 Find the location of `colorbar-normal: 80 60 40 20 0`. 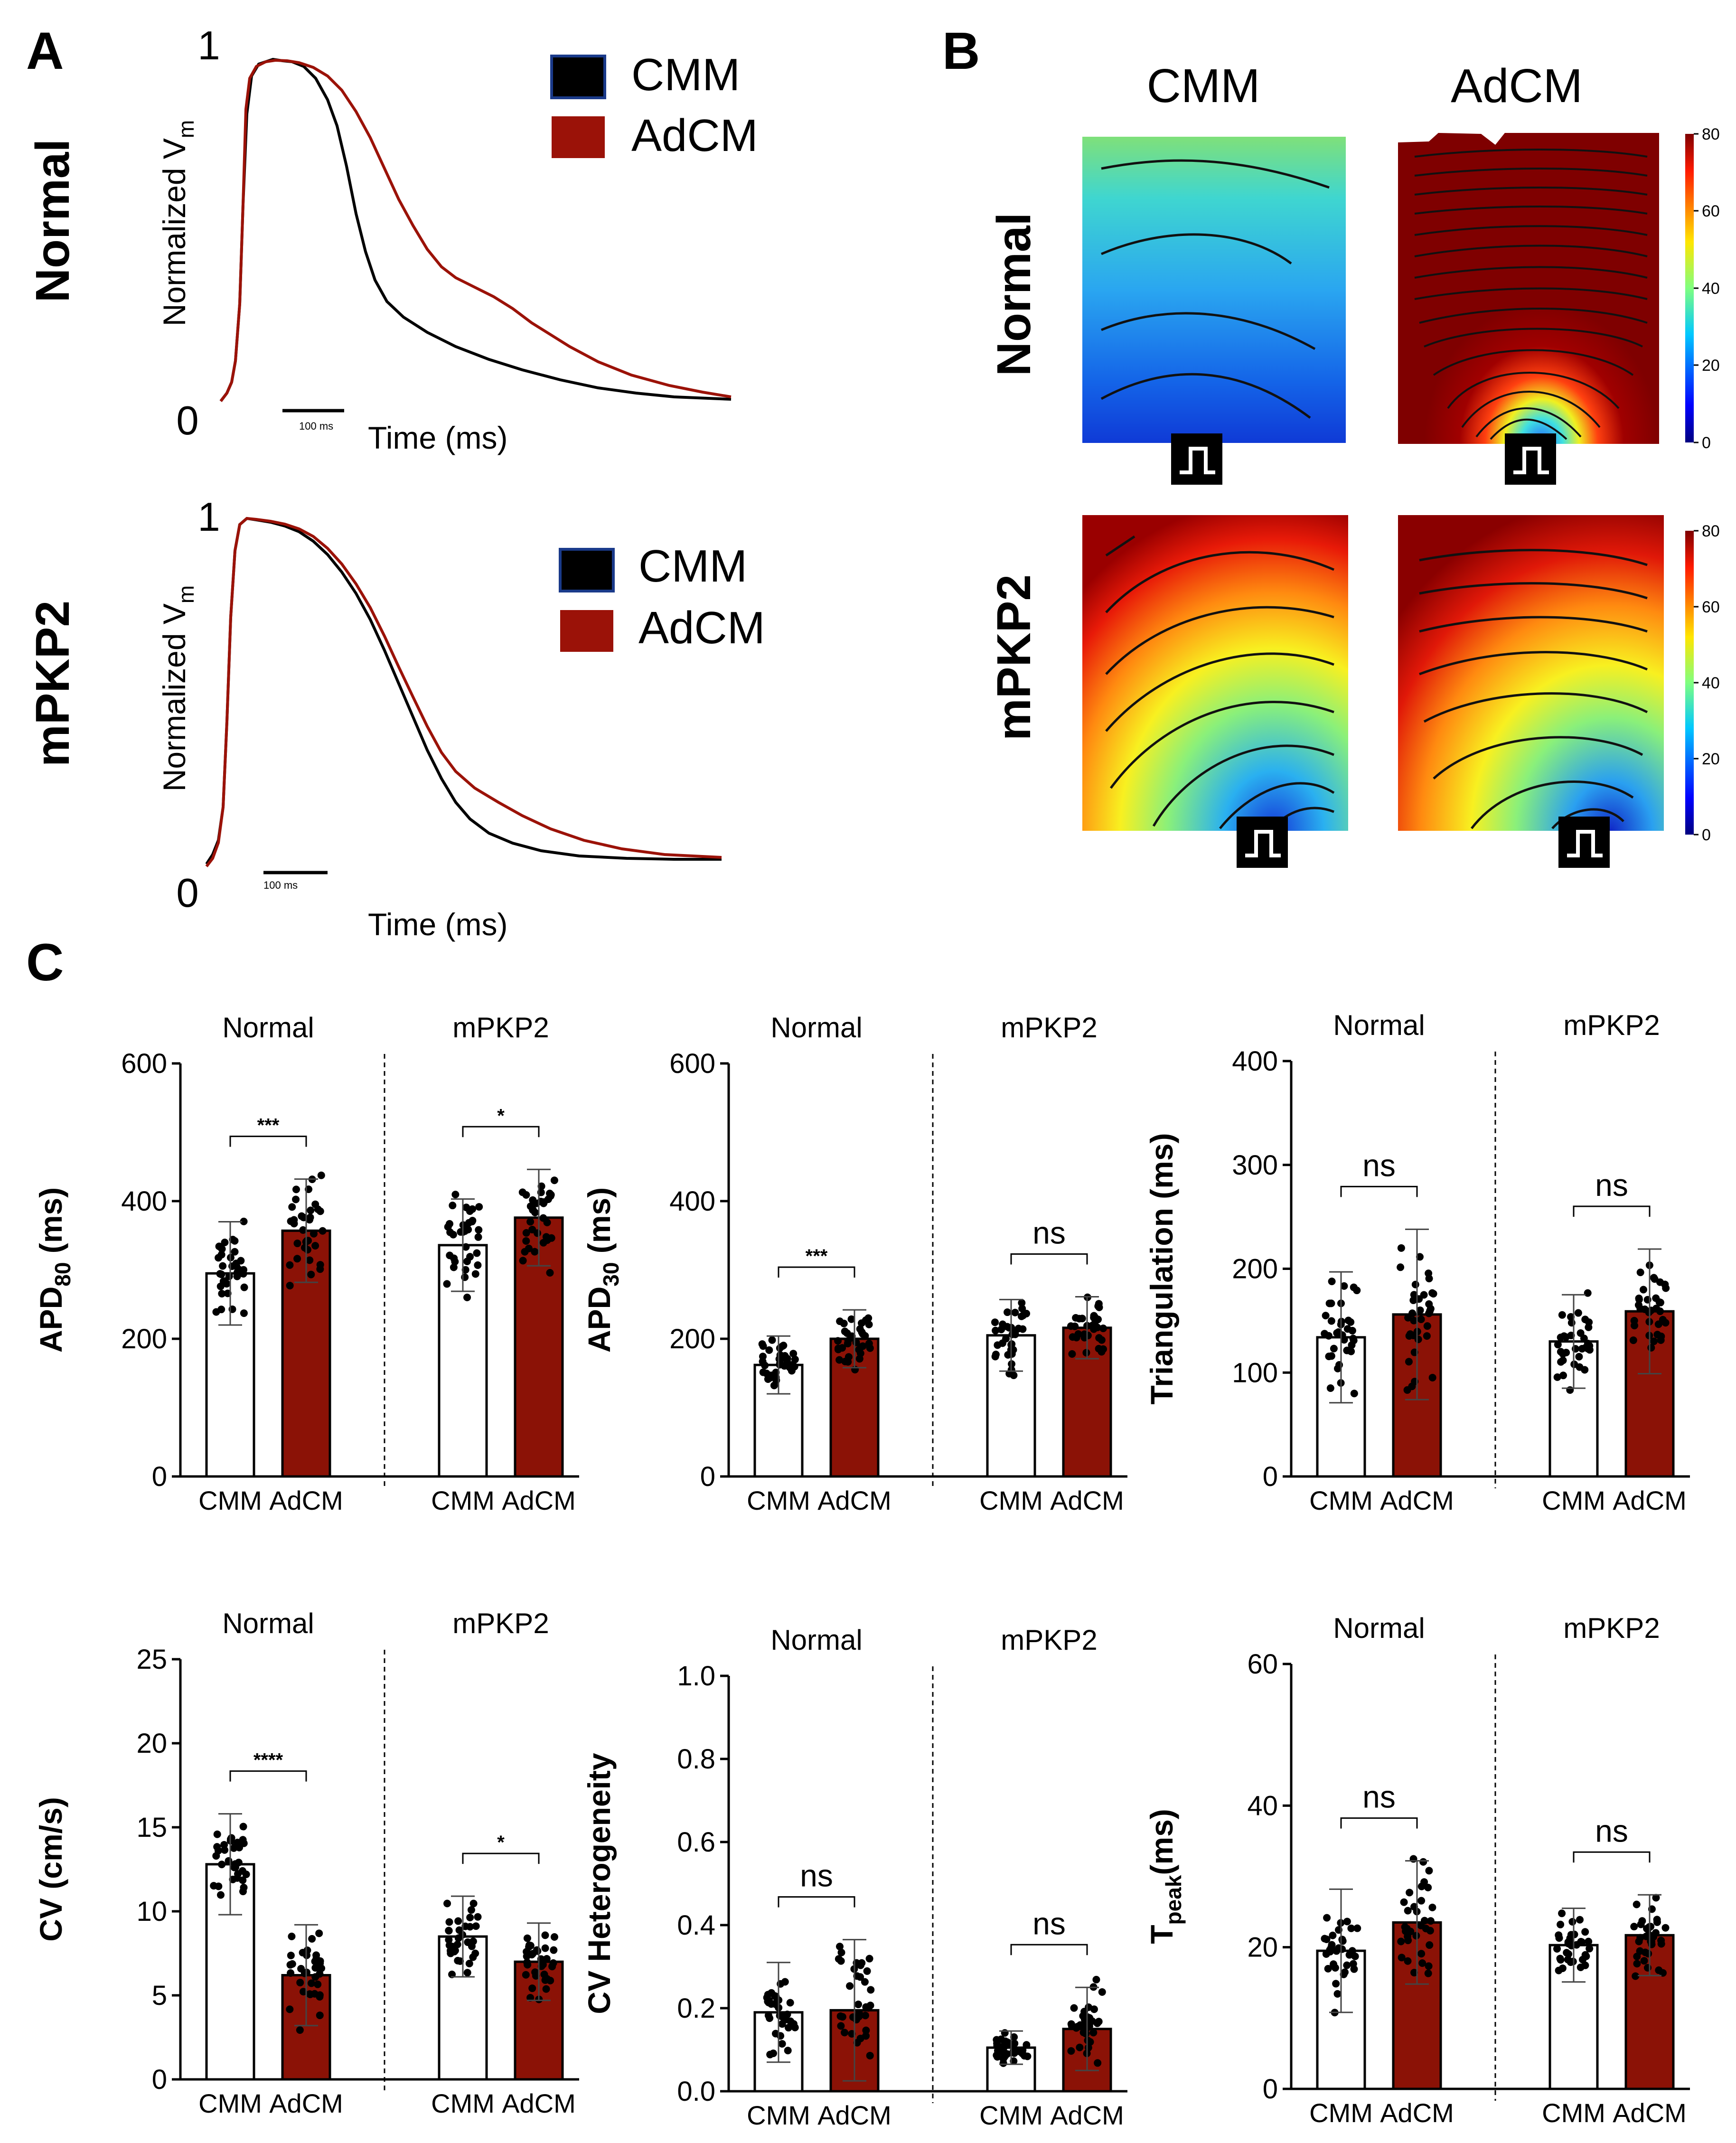

colorbar-normal: 80 60 40 20 0 is located at coordinates (1702, 288).